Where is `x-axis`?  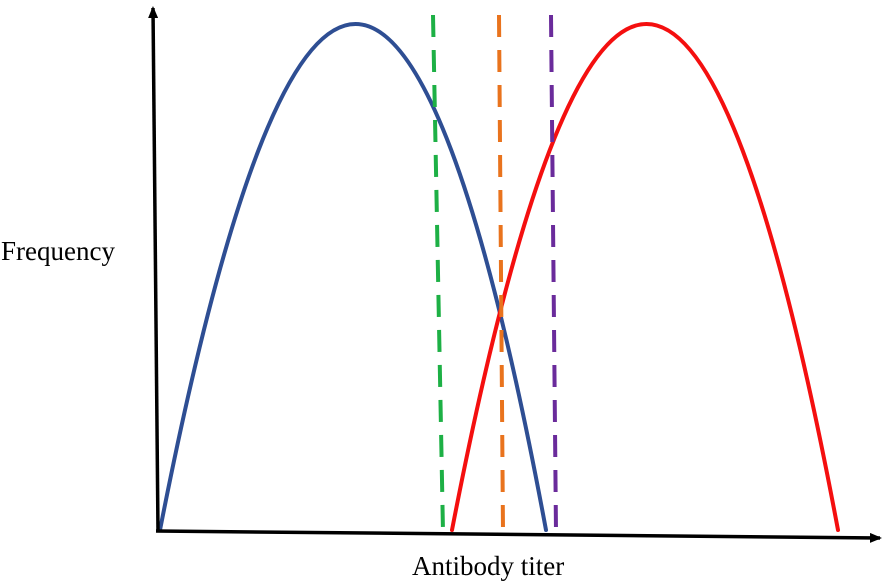 x-axis is located at coordinates (518, 536).